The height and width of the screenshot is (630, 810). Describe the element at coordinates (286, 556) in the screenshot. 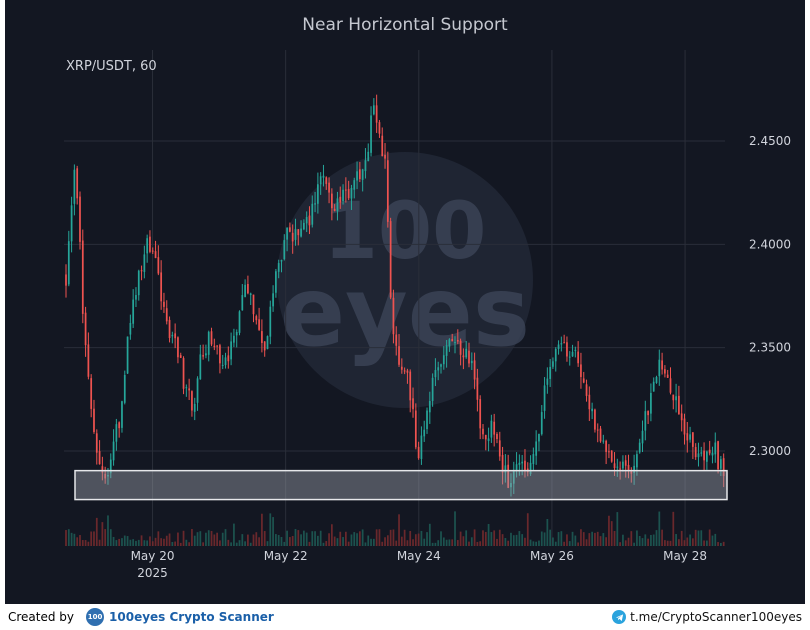

I see `x-tick-label: May 22` at that location.